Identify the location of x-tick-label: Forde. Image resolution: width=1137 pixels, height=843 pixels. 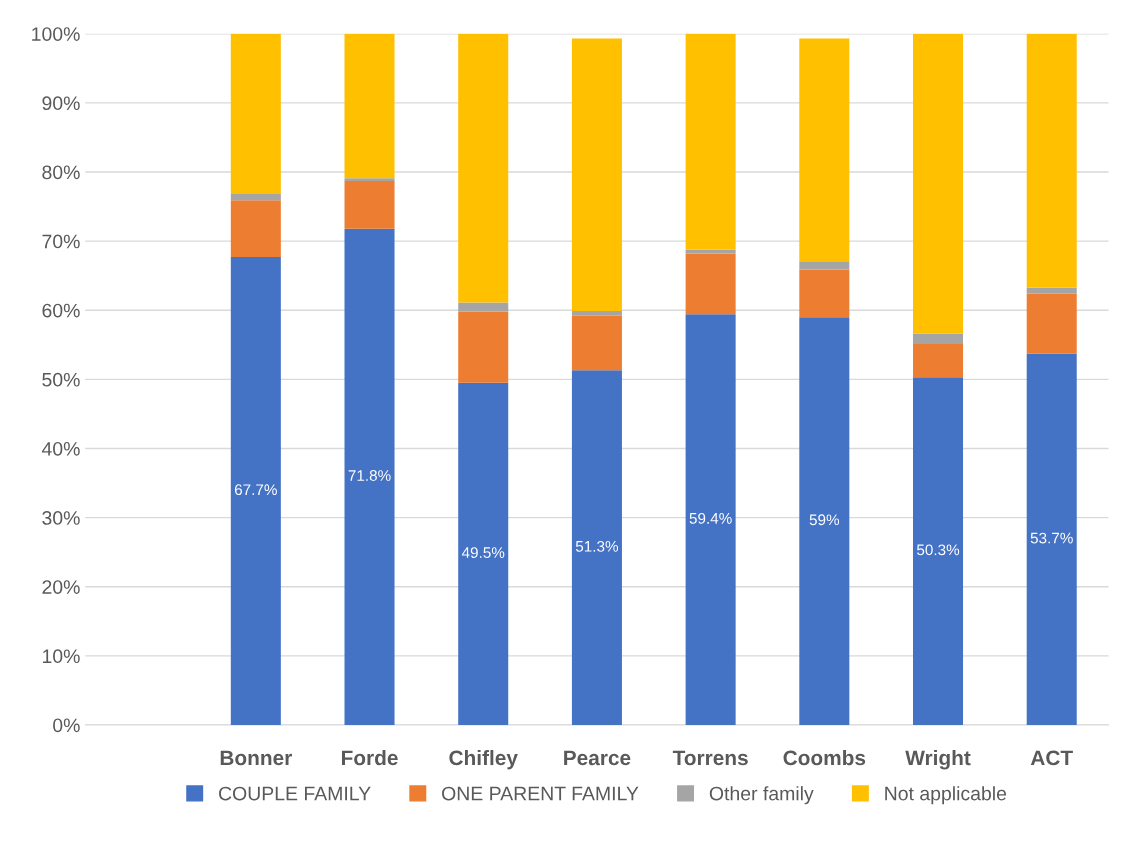
(369, 757).